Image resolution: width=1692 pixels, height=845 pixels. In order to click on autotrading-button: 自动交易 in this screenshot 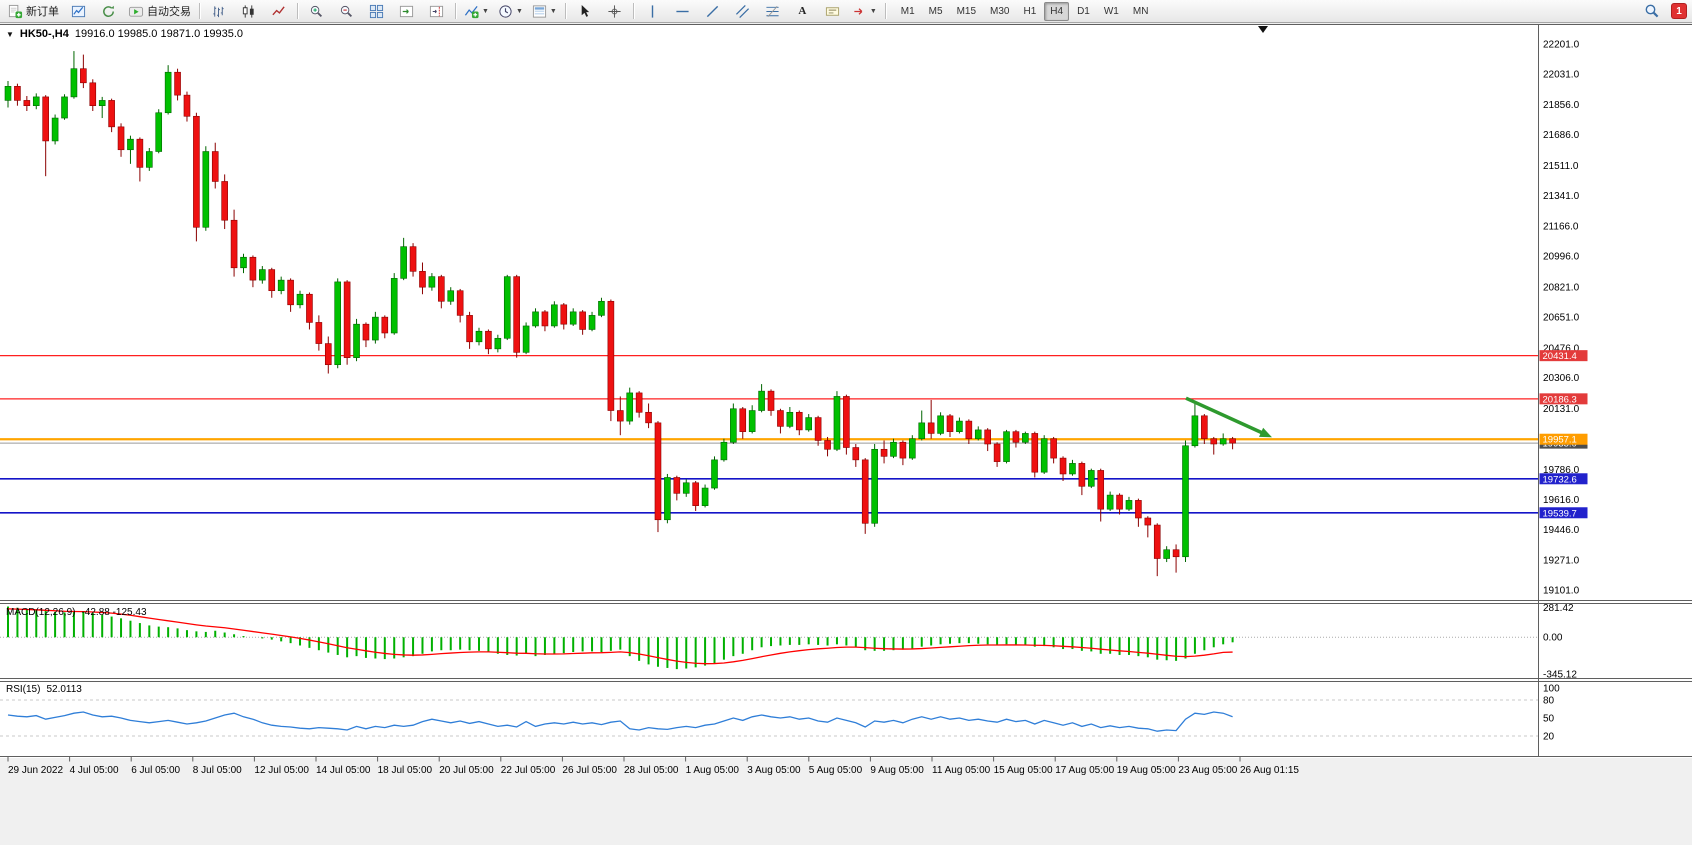, I will do `click(159, 11)`.